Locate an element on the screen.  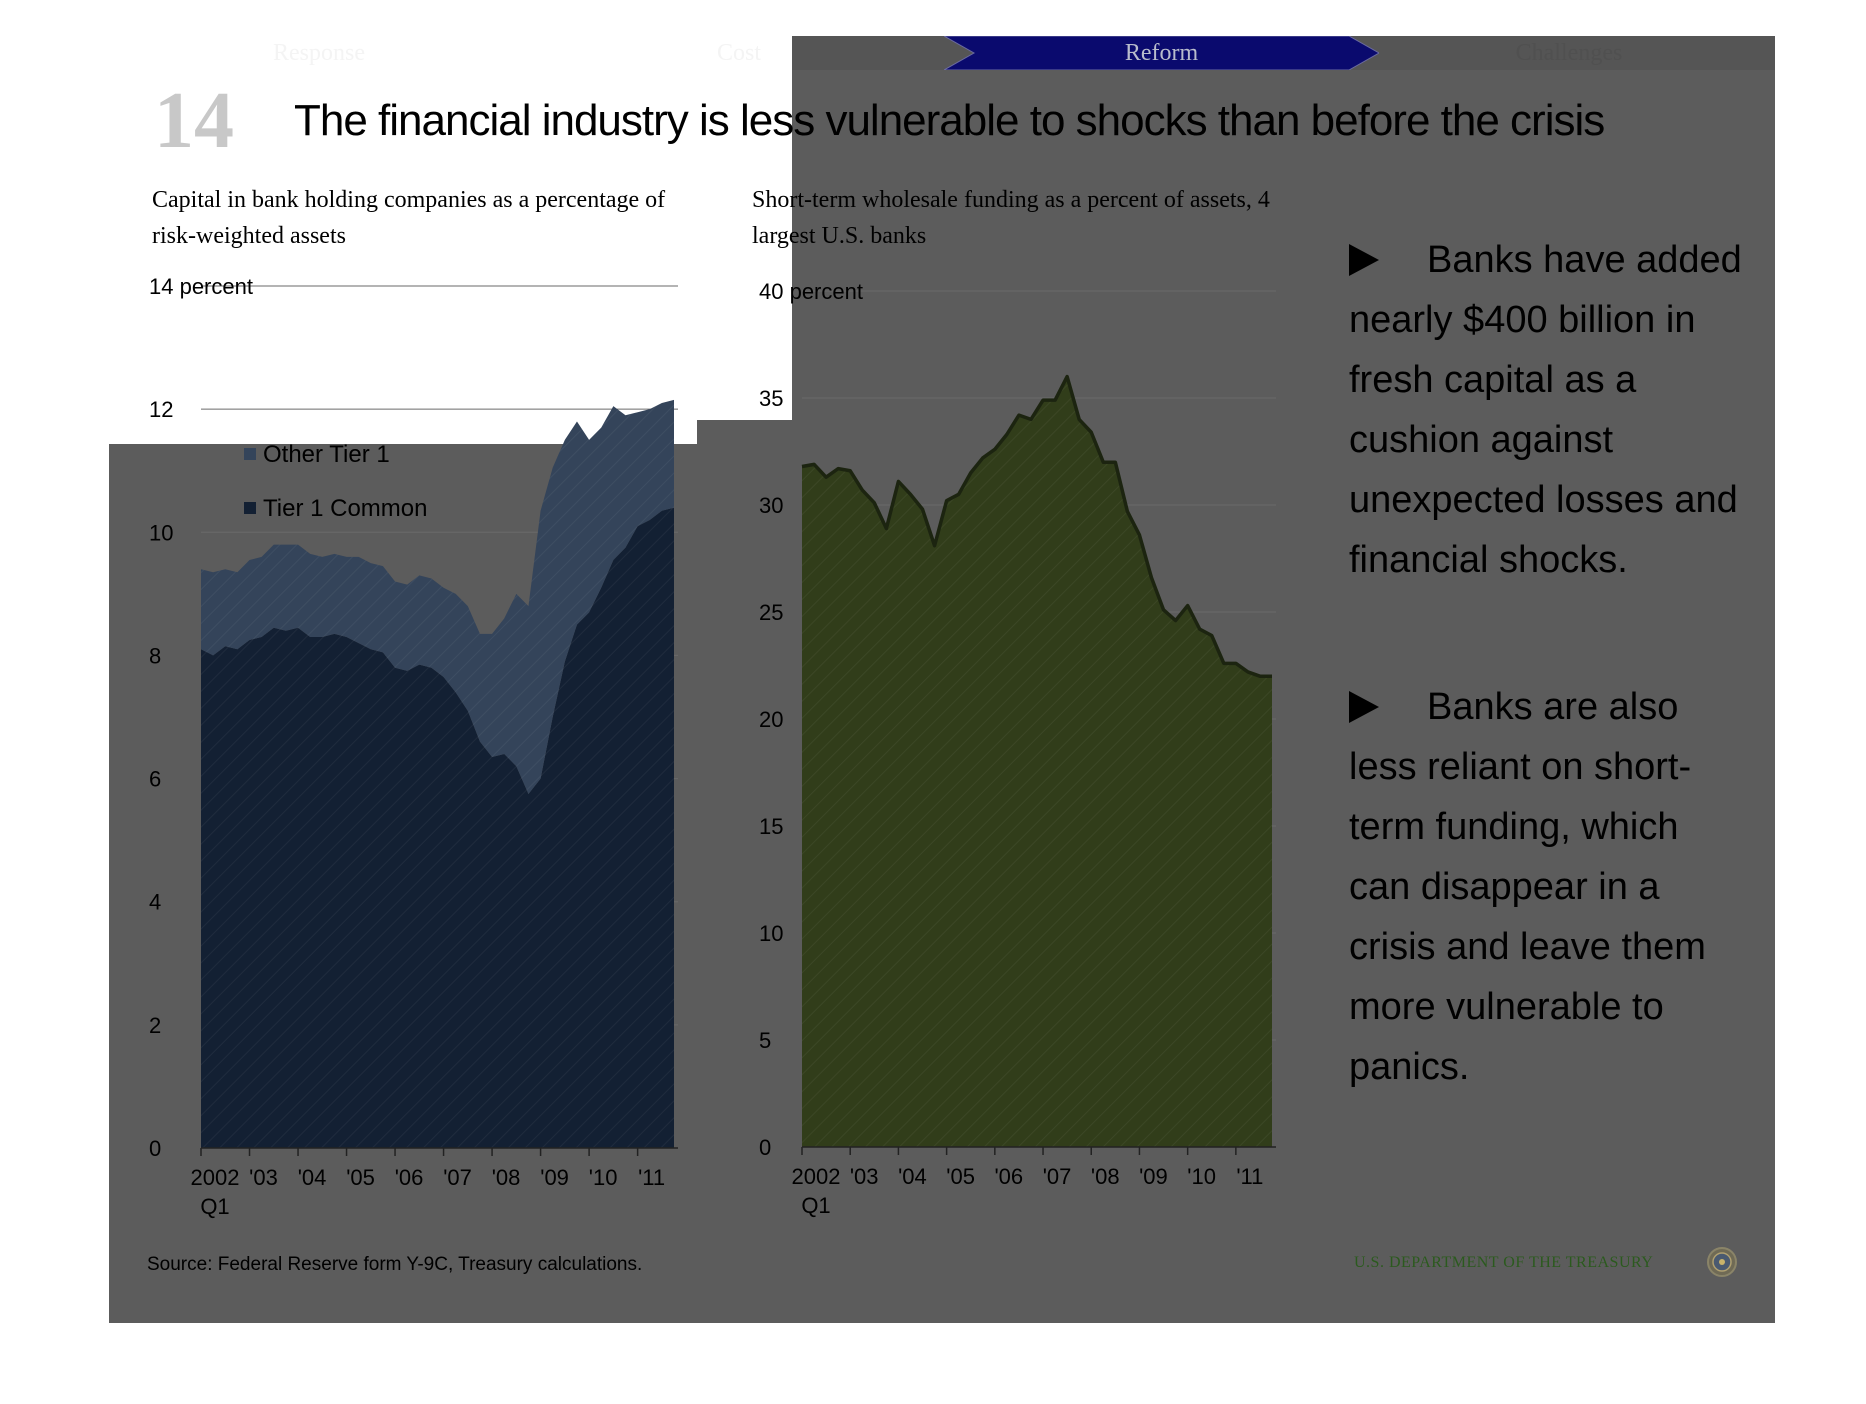
chart1-x-tick-sublabel: Q1 is located at coordinates (214, 1206).